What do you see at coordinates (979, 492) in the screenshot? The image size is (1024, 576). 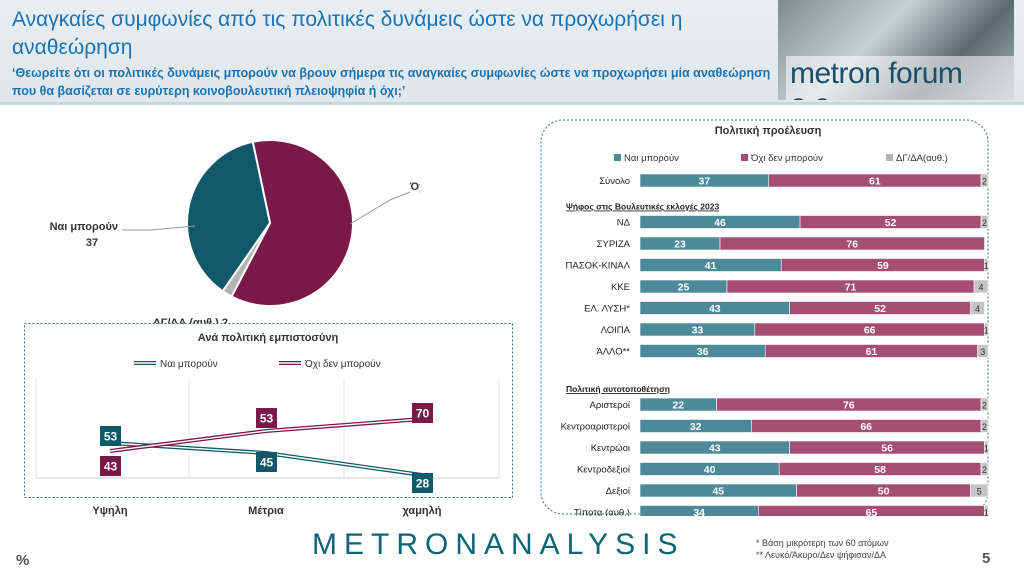 I see `bar-value: 5` at bounding box center [979, 492].